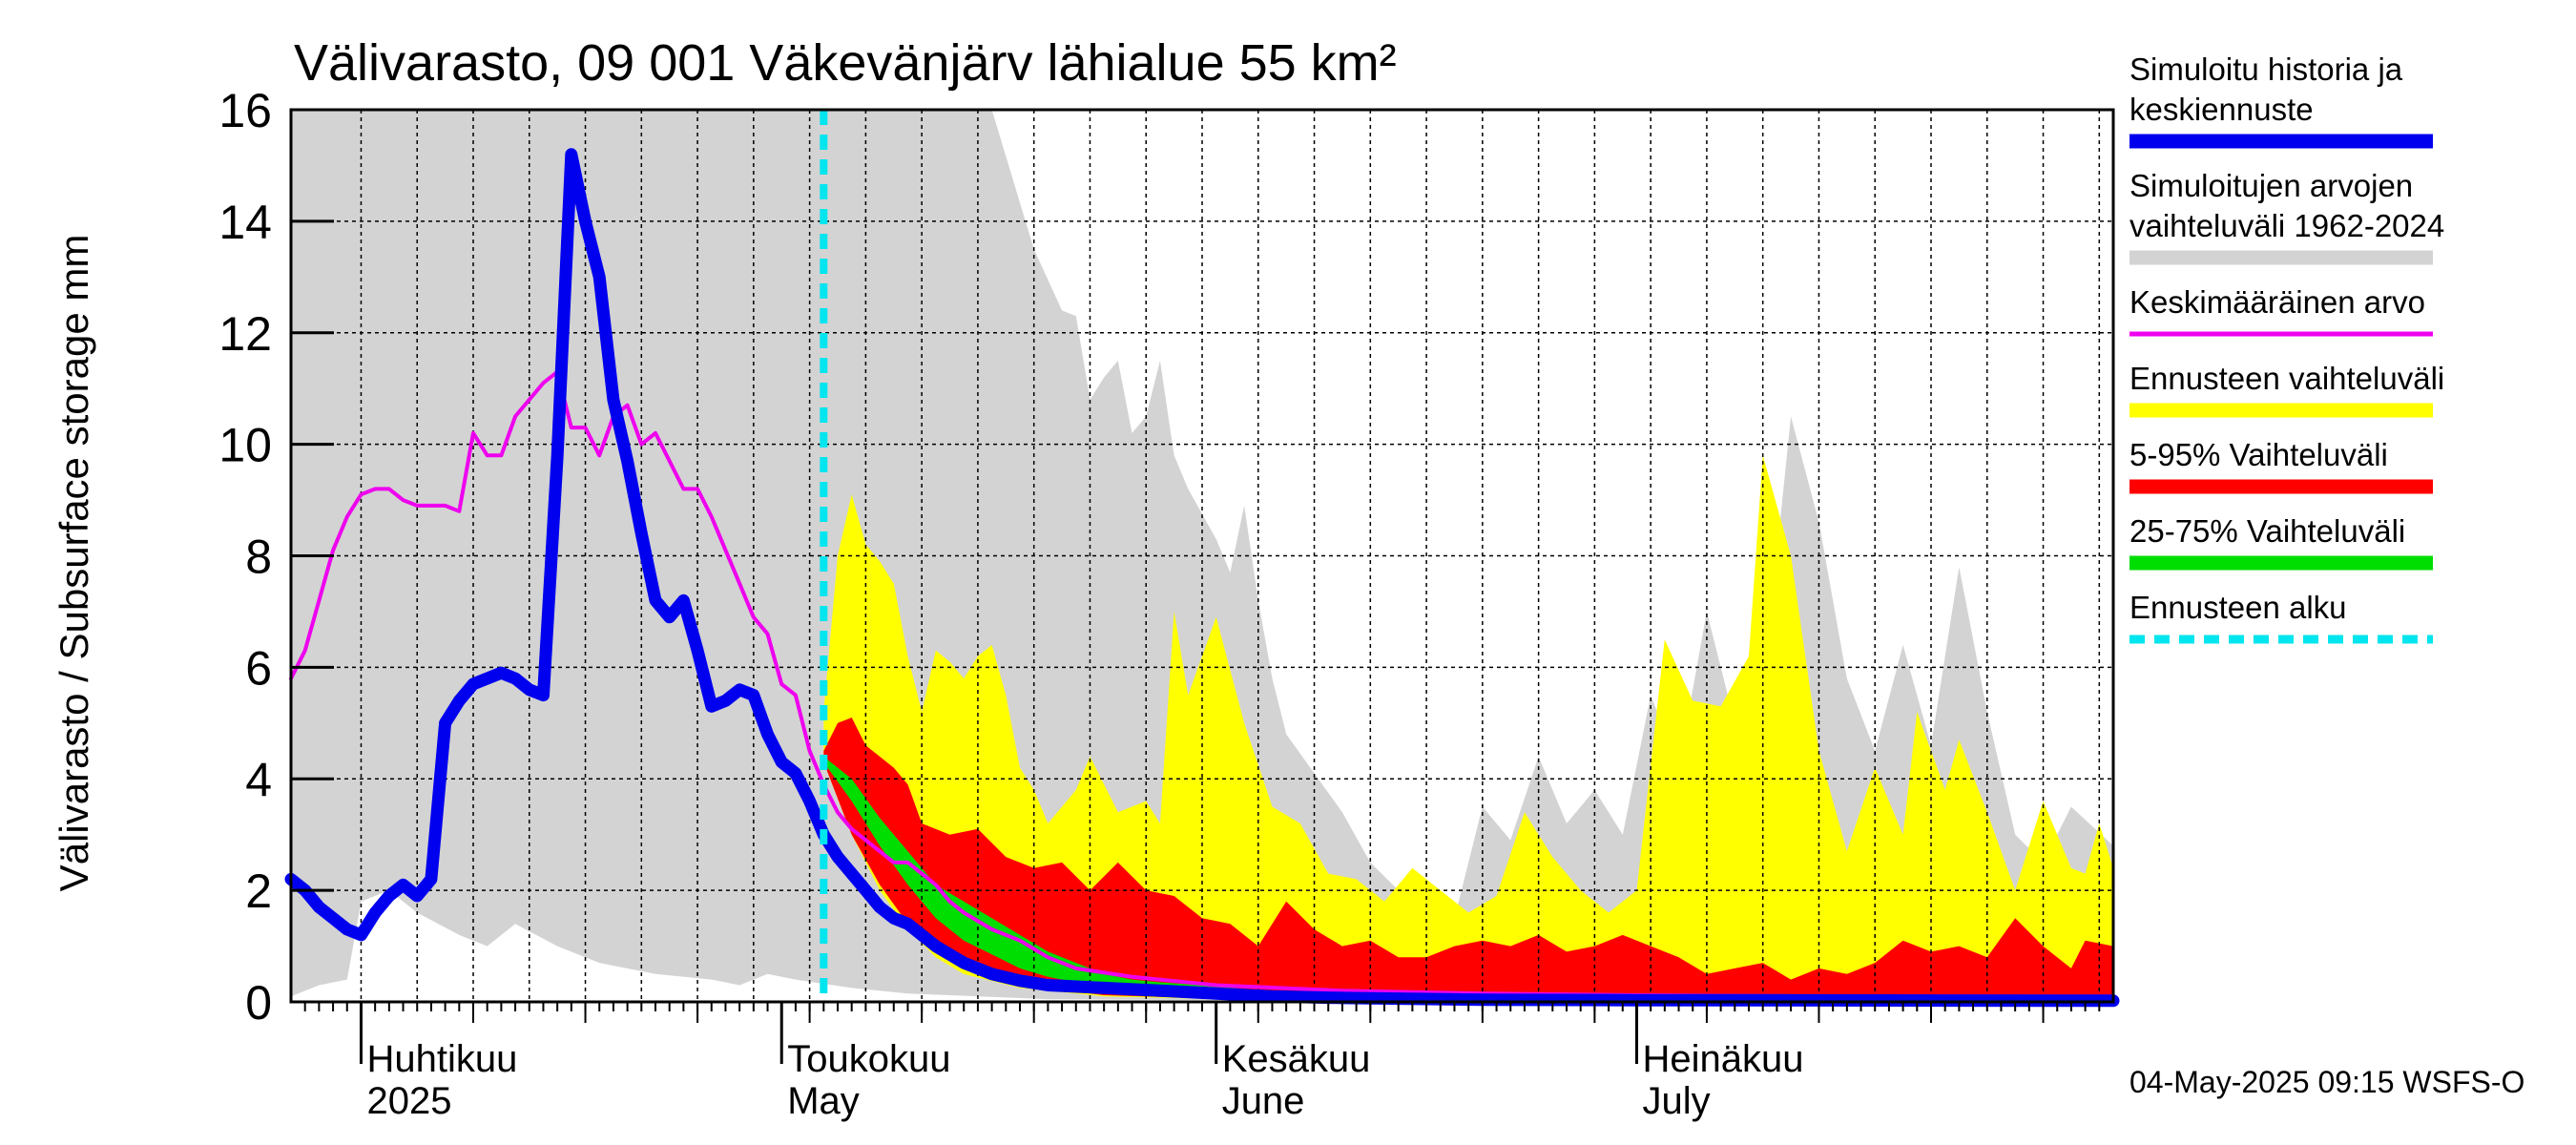 This screenshot has height=1145, width=2576. I want to click on y-tick-label: 2, so click(258, 891).